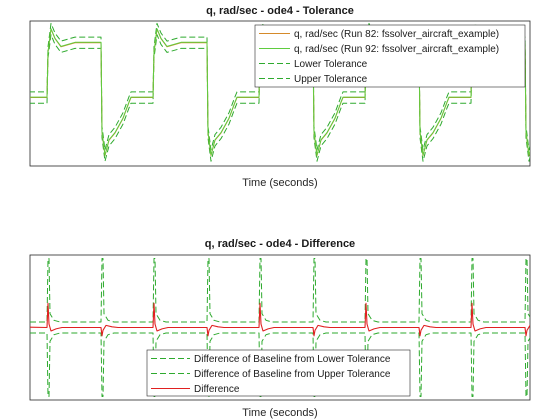 Image resolution: width=560 pixels, height=420 pixels. Describe the element at coordinates (280, 244) in the screenshot. I see `chart-title: q, rad/sec - ode4 - Difference` at that location.